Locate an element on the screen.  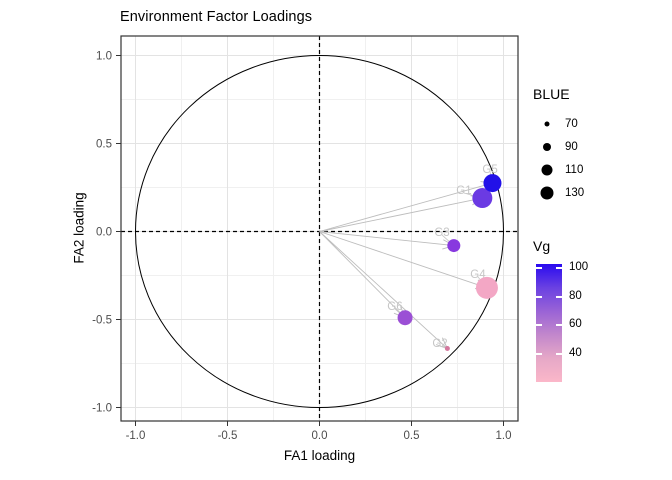
x-tick-label: -0.5 is located at coordinates (228, 436).